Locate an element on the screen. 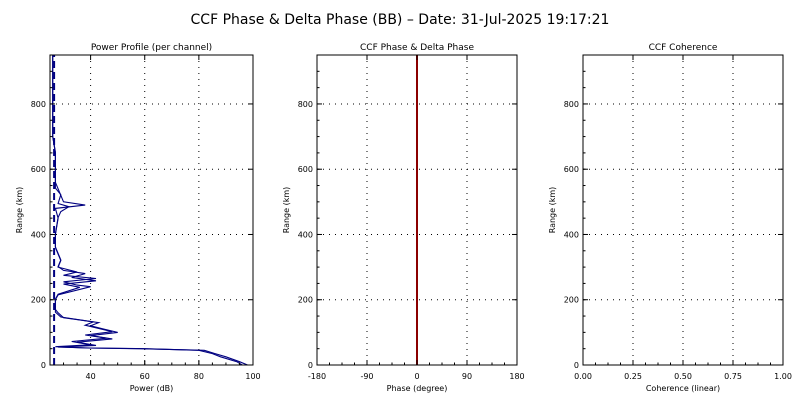 Image resolution: width=800 pixels, height=400 pixels. x-tick-label: 0.50 is located at coordinates (683, 376).